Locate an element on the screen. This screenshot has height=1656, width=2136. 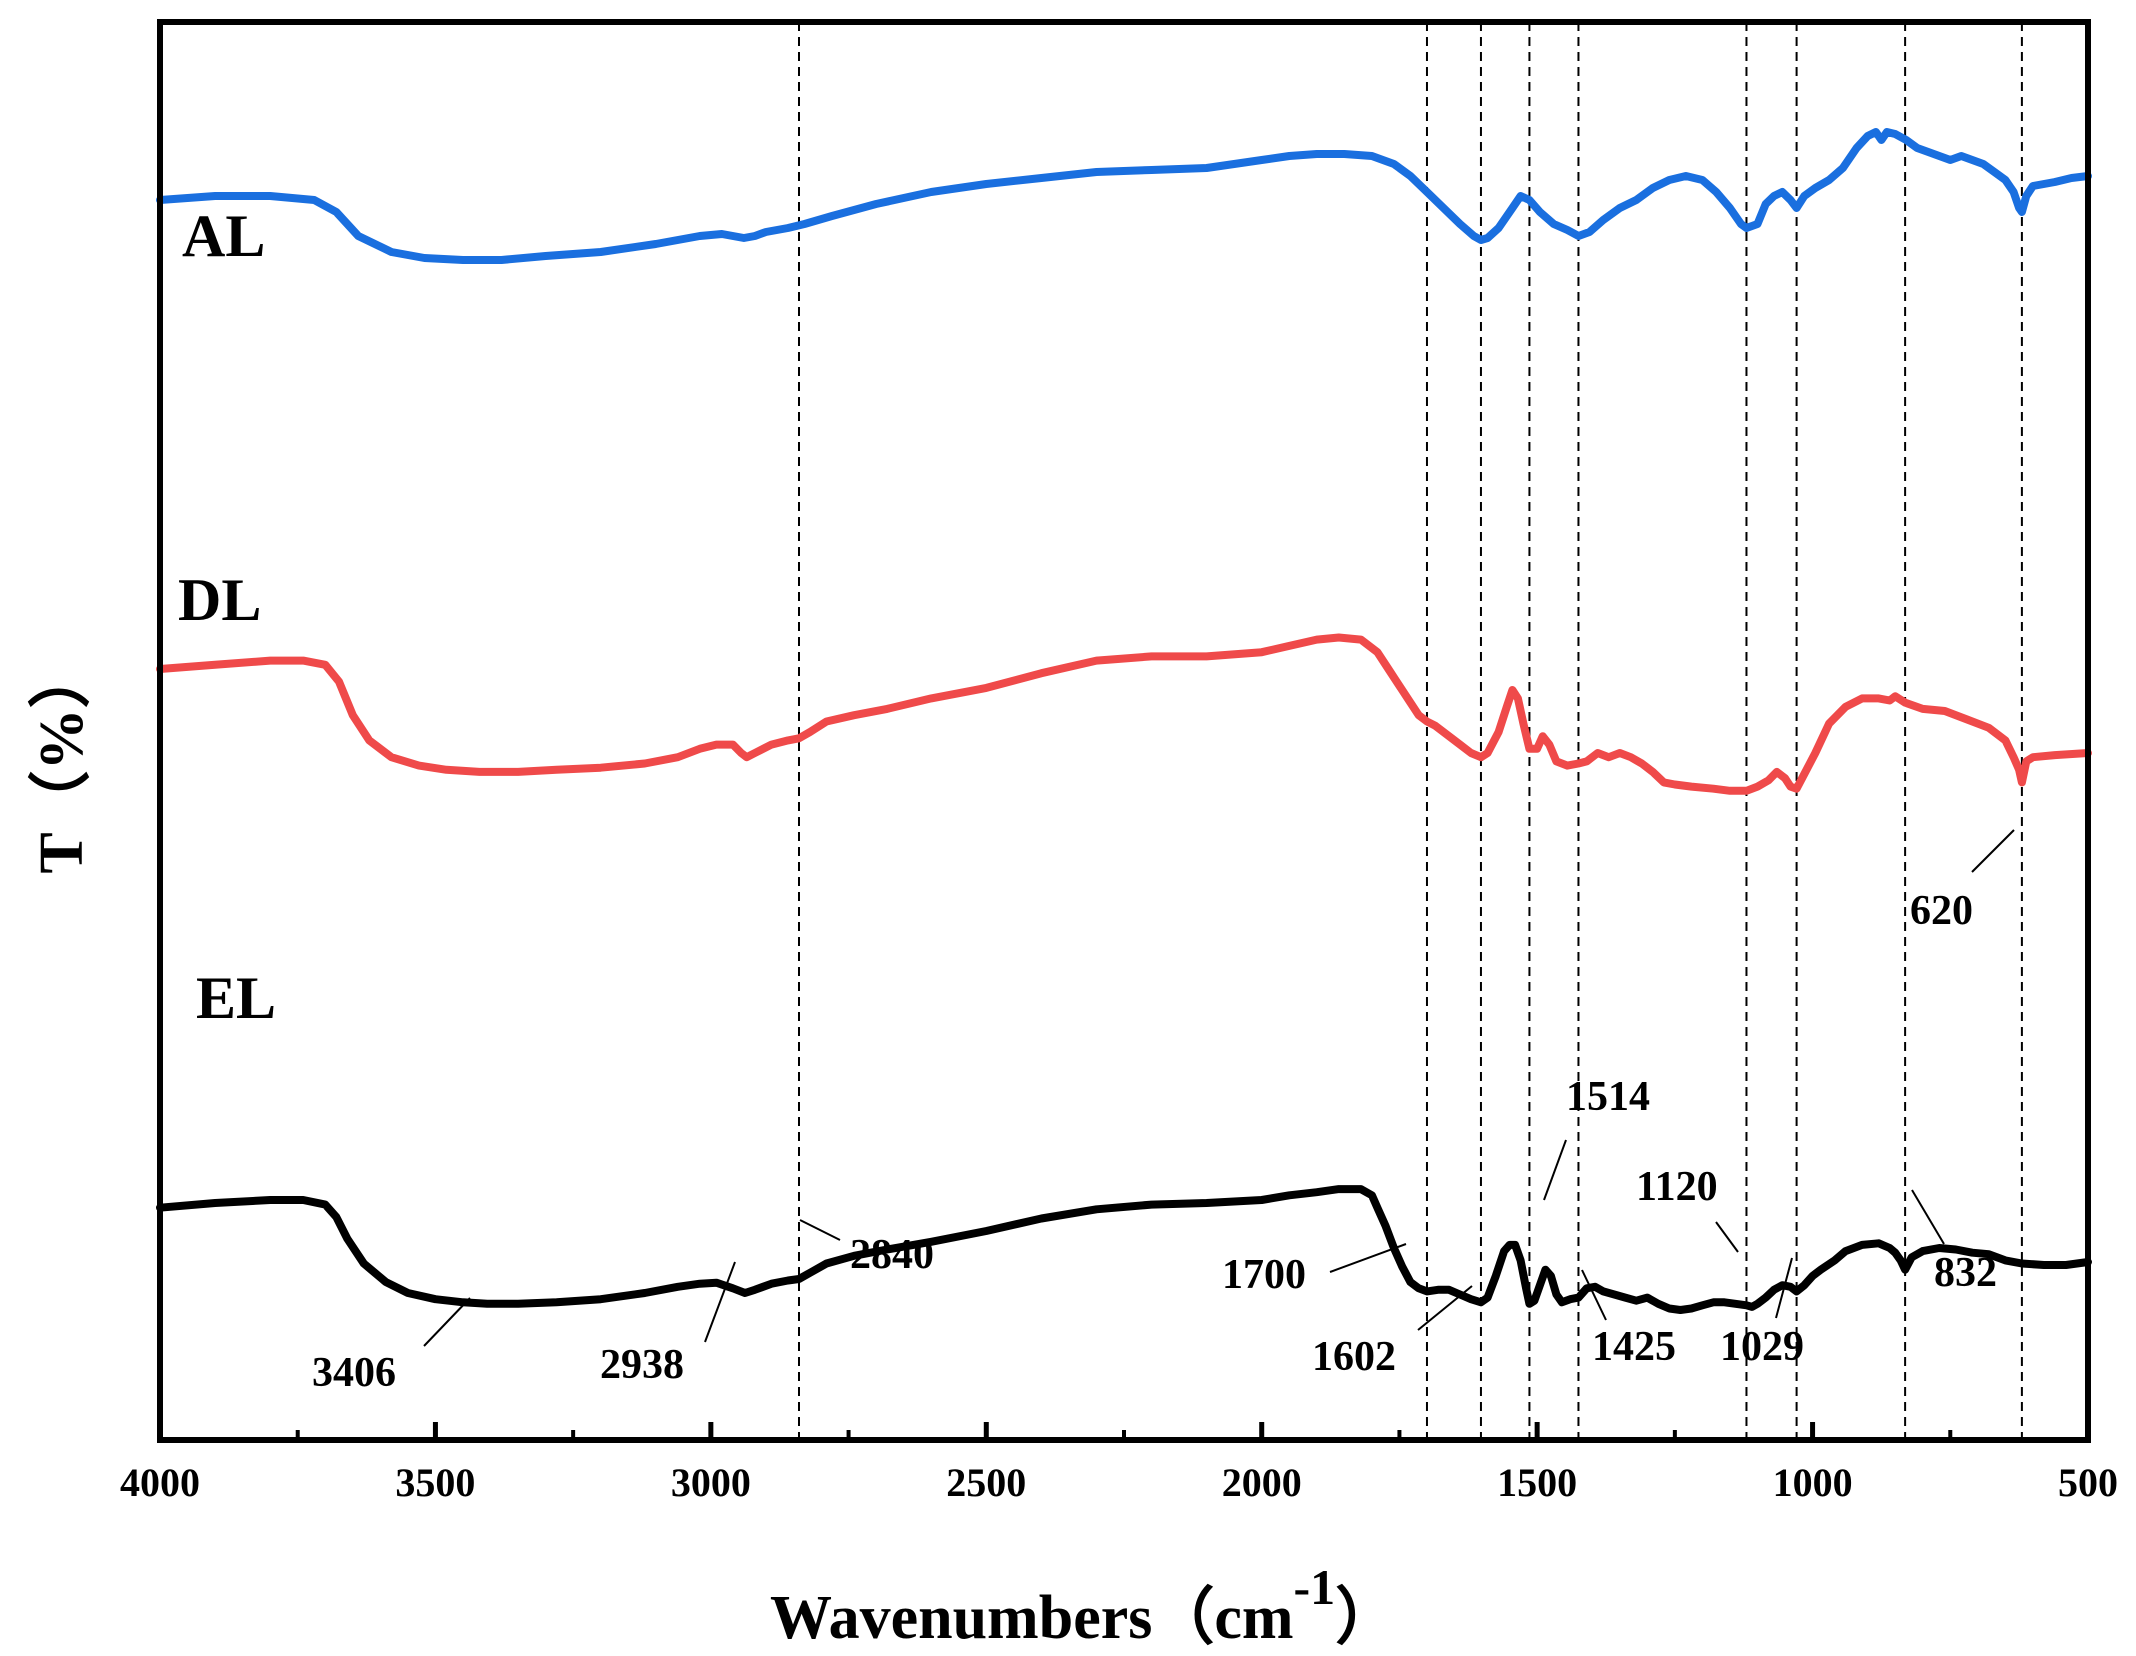
y-axis-title: T（%） is located at coordinates (61, 759).